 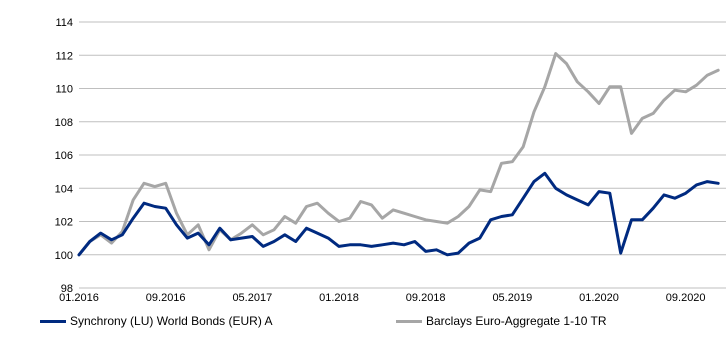 I want to click on x-tick-label: 05.2019, so click(x=512, y=298).